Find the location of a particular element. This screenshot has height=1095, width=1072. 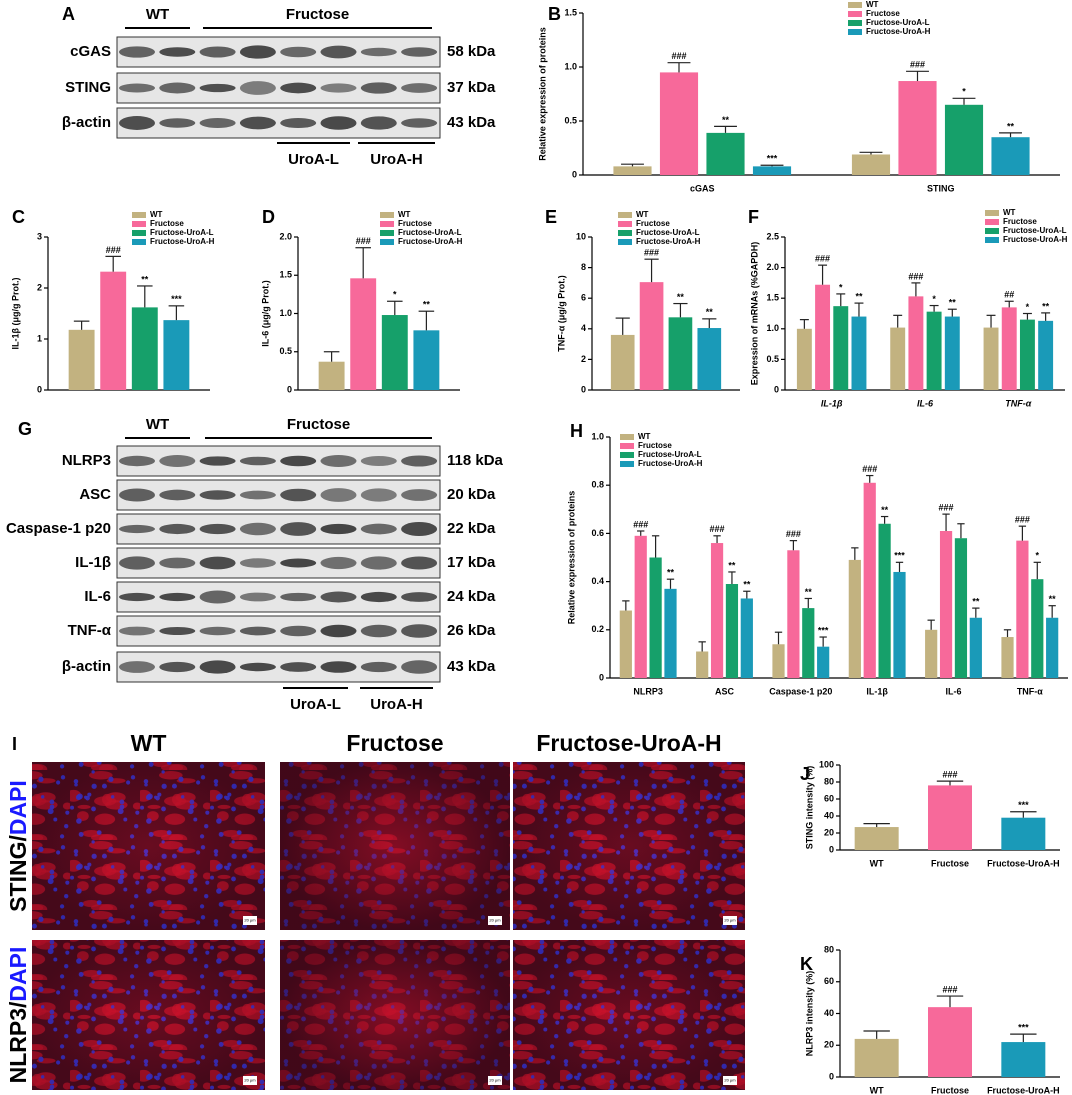

treatment-label: UroA-L is located at coordinates (315, 704).